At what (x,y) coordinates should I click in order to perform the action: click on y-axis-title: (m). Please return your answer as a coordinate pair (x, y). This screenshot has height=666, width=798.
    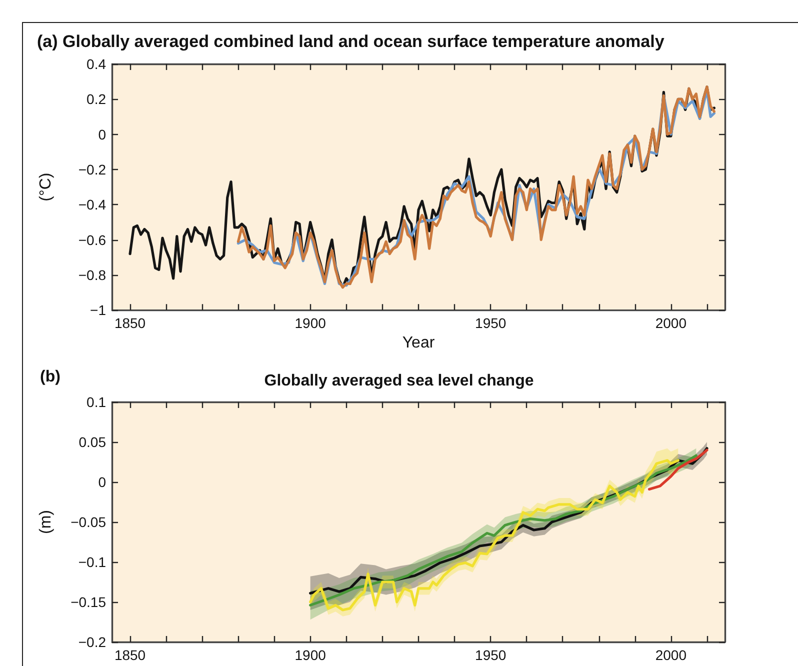
    Looking at the image, I should click on (46, 522).